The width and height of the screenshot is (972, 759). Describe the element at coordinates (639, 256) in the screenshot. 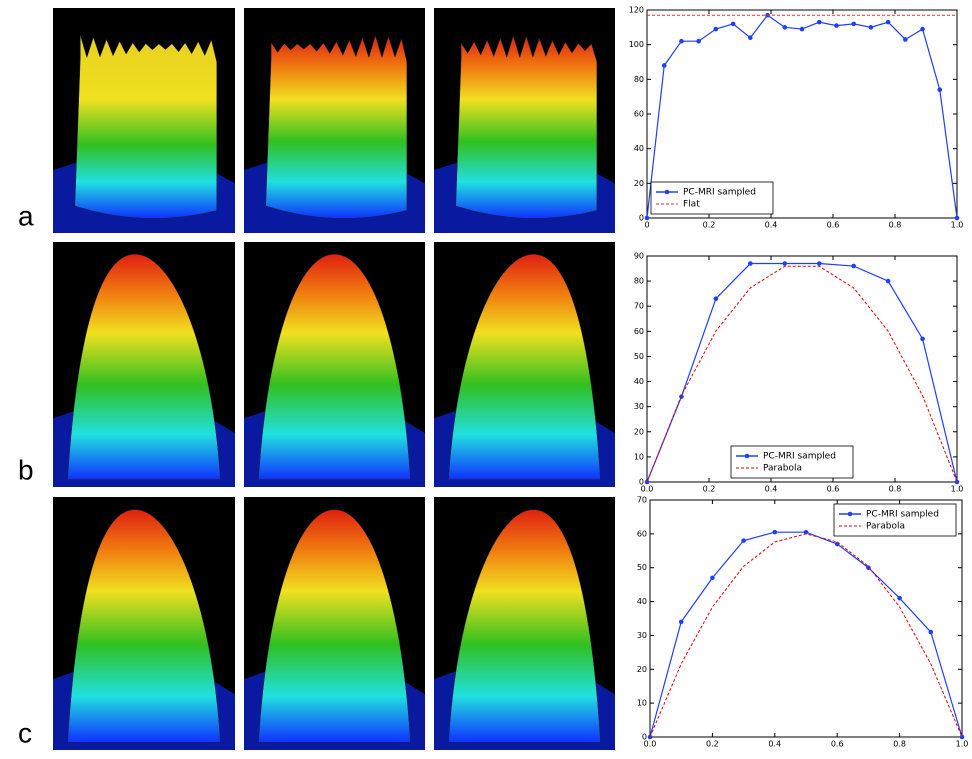

I see `y-tick-label: 90` at that location.